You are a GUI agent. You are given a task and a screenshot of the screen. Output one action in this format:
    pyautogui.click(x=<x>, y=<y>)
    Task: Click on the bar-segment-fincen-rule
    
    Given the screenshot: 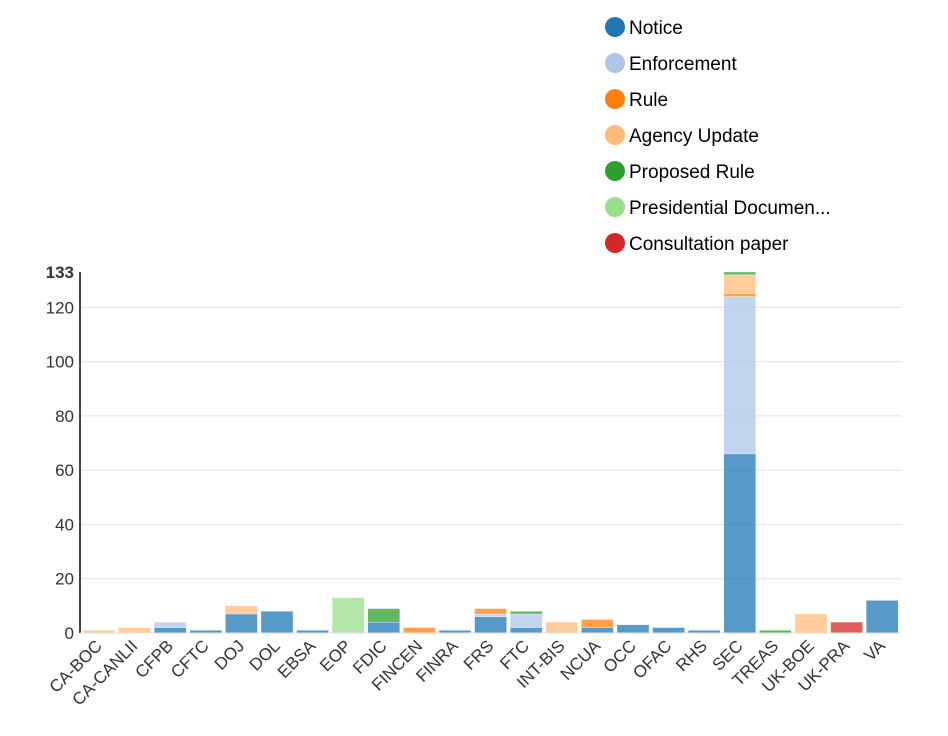 What is the action you would take?
    pyautogui.click(x=419, y=630)
    